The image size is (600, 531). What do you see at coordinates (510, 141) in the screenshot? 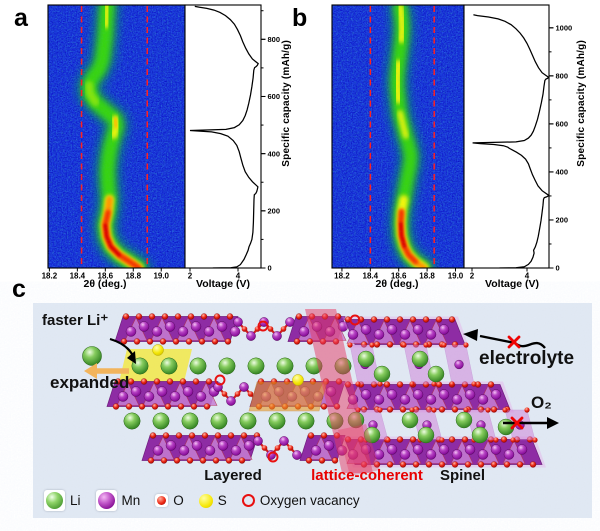
I see `voltage-curve-b` at bounding box center [510, 141].